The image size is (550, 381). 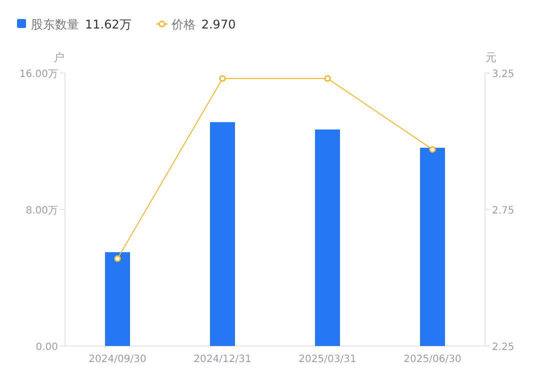 What do you see at coordinates (42, 211) in the screenshot?
I see `y-tick-label: 8.00万` at bounding box center [42, 211].